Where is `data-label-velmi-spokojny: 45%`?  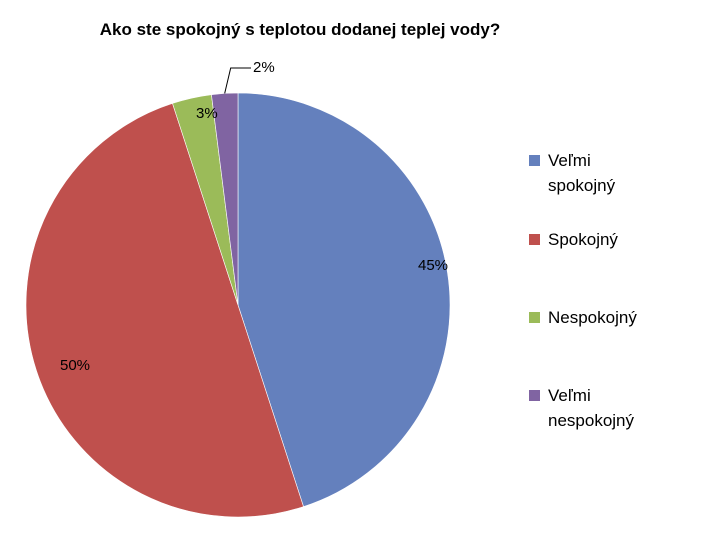 data-label-velmi-spokojny: 45% is located at coordinates (433, 265).